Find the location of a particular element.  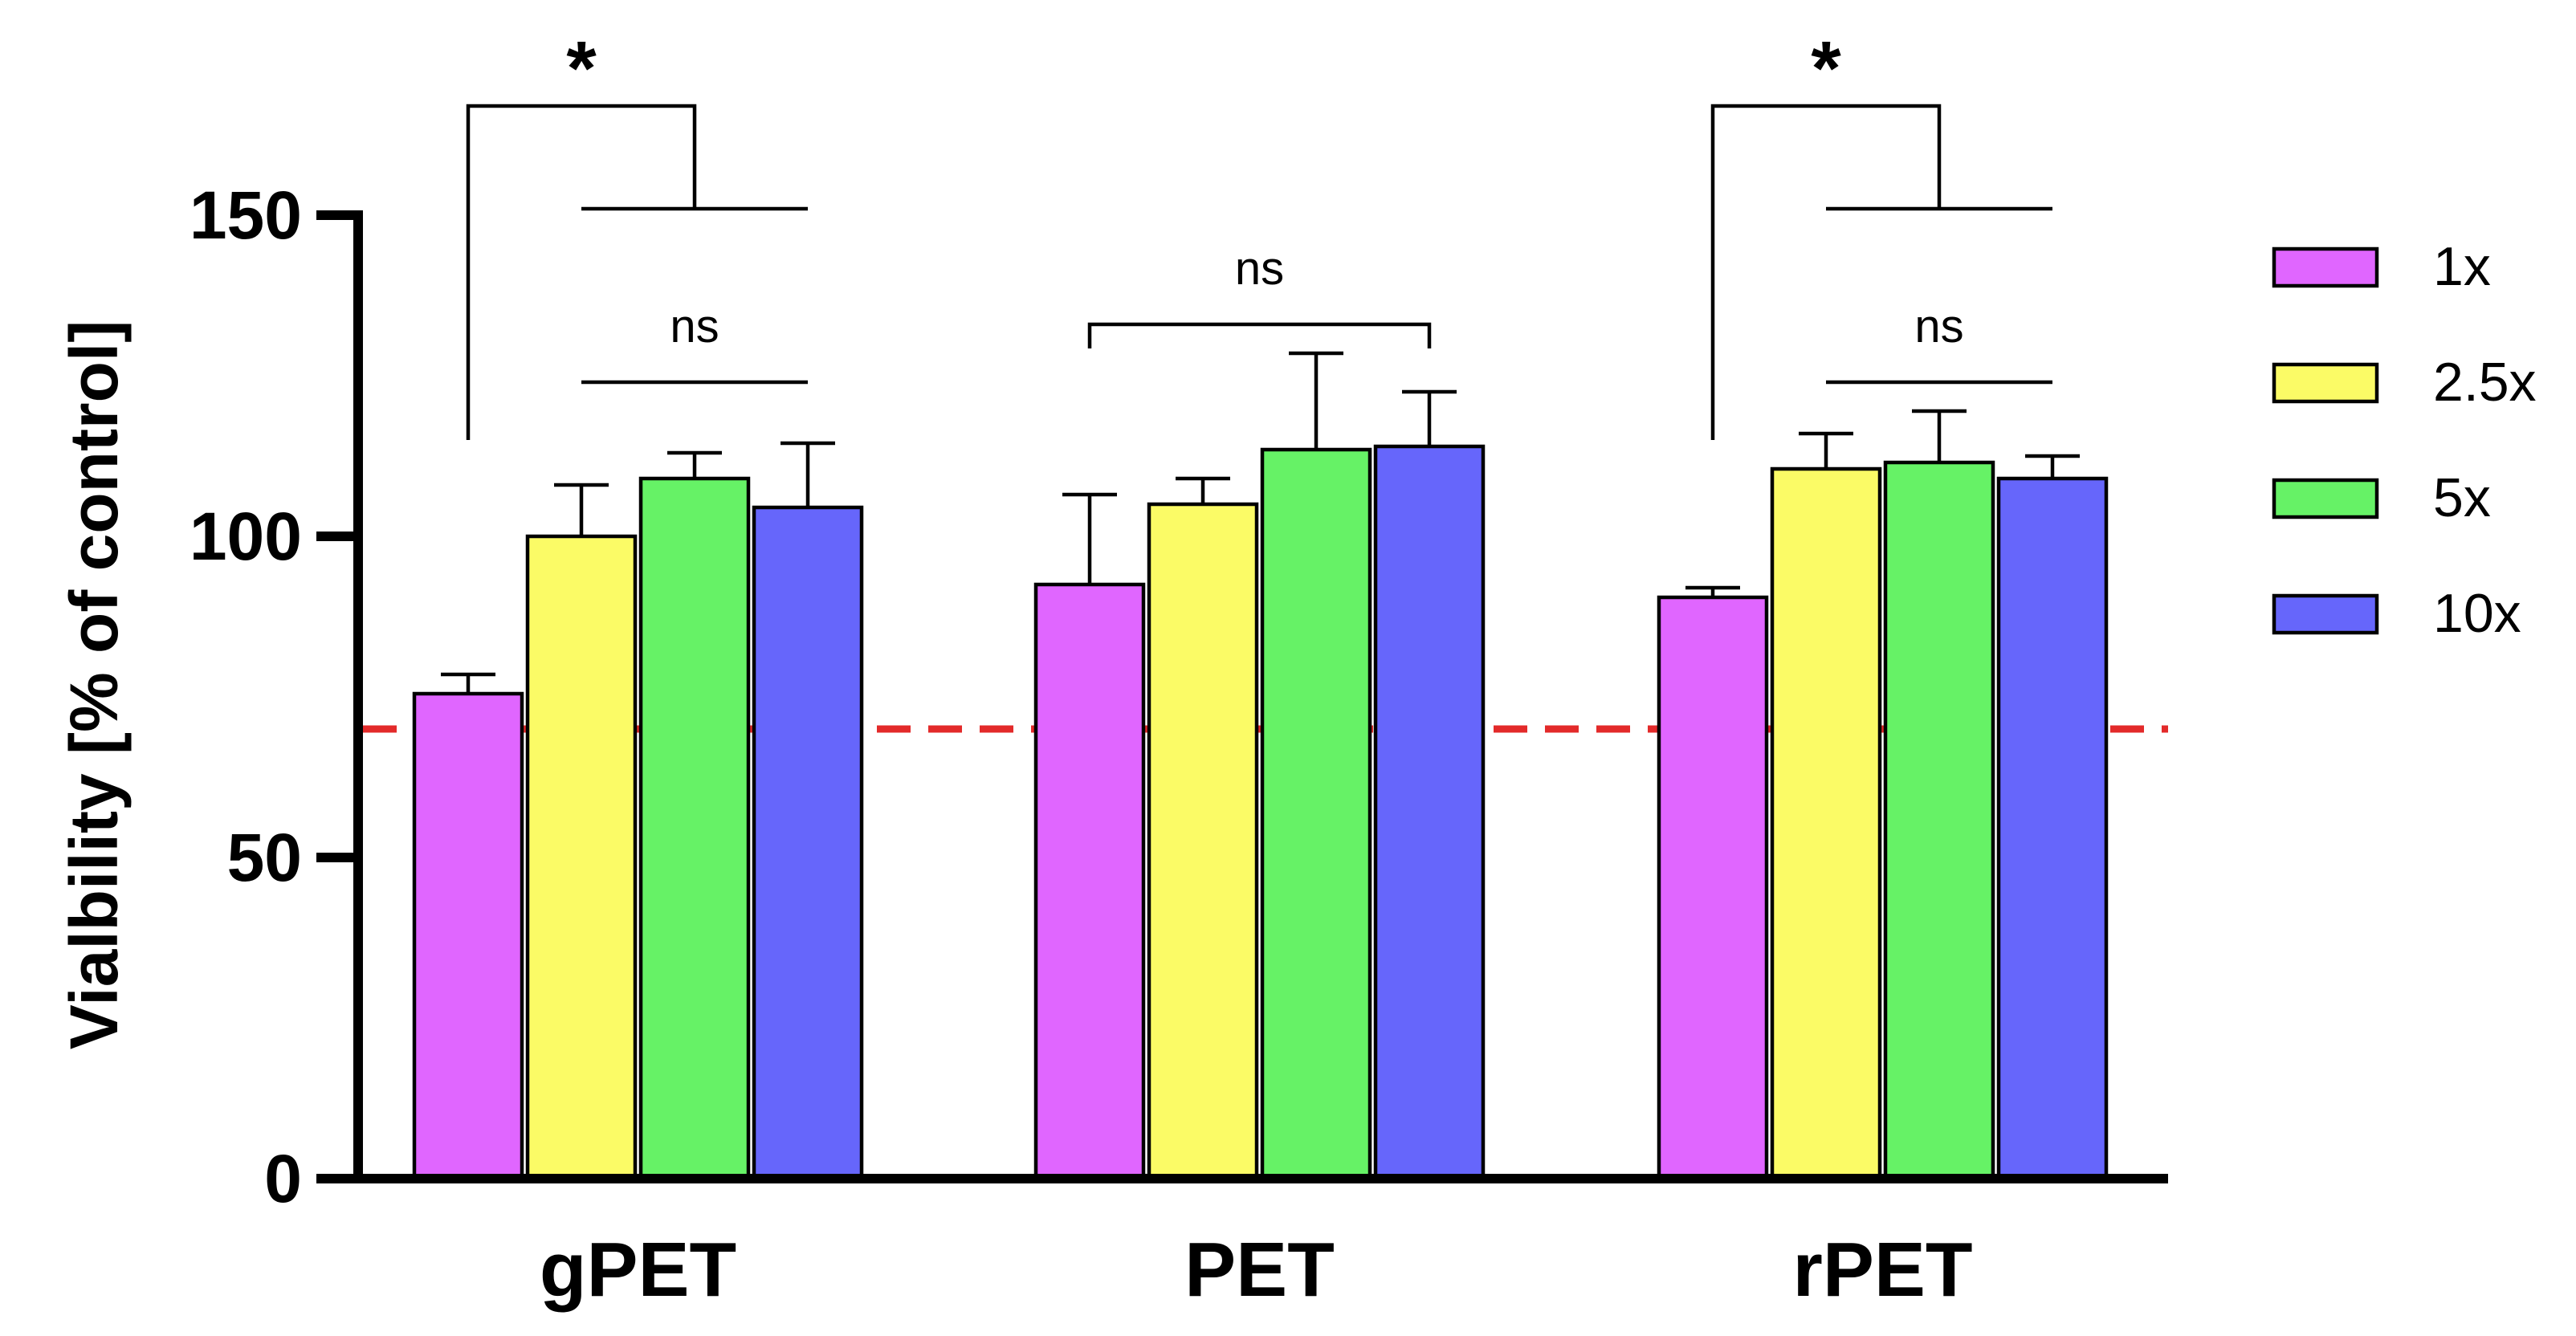

legend-swatch-2.5x is located at coordinates (2325, 383).